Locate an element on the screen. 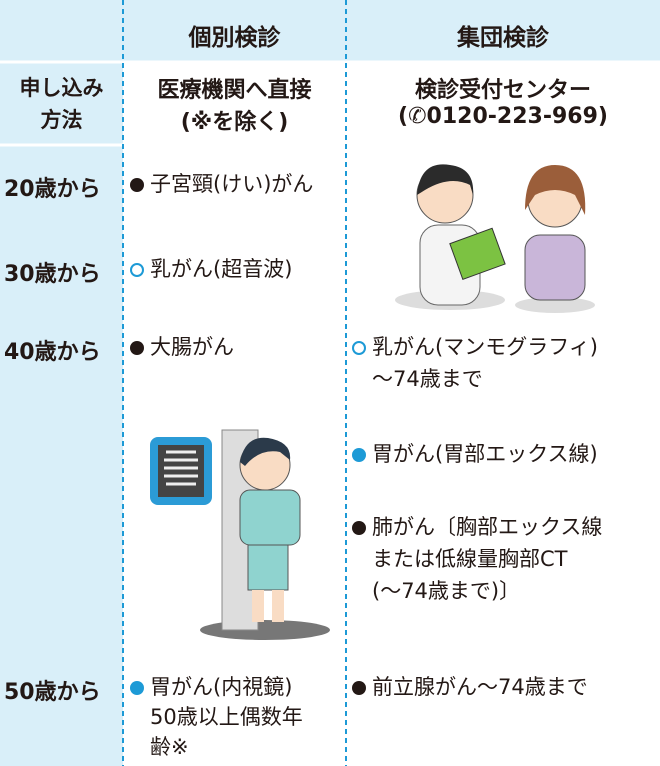  age-label: 50歳から is located at coordinates (52, 692).